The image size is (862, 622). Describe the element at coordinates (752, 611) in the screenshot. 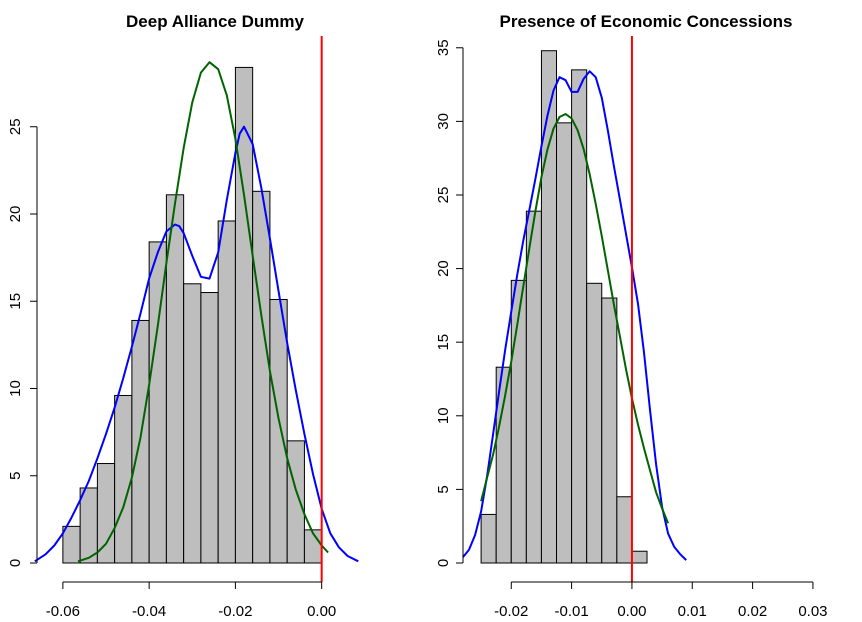

I see `x-tick-label: 0.02` at that location.